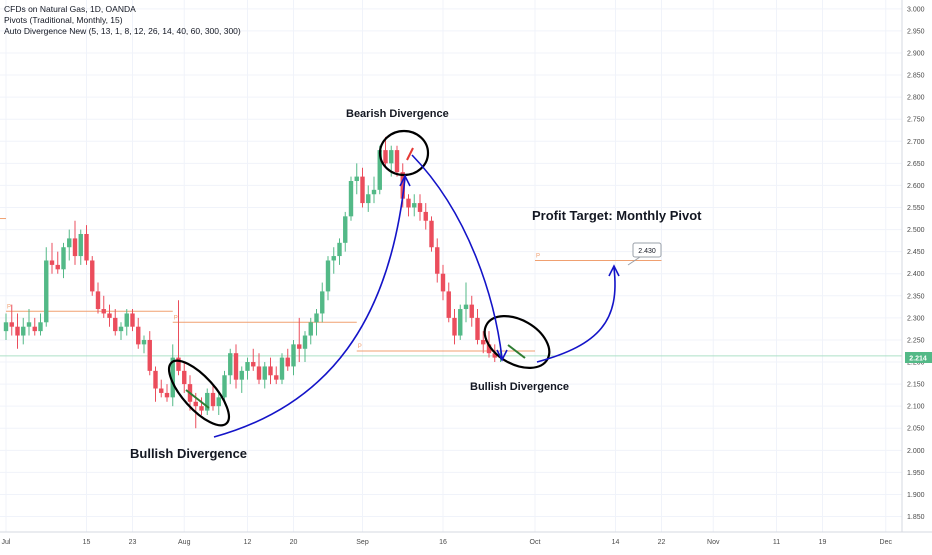 Image resolution: width=932 pixels, height=555 pixels. Describe the element at coordinates (133, 542) in the screenshot. I see `x-tick-label: 23` at that location.